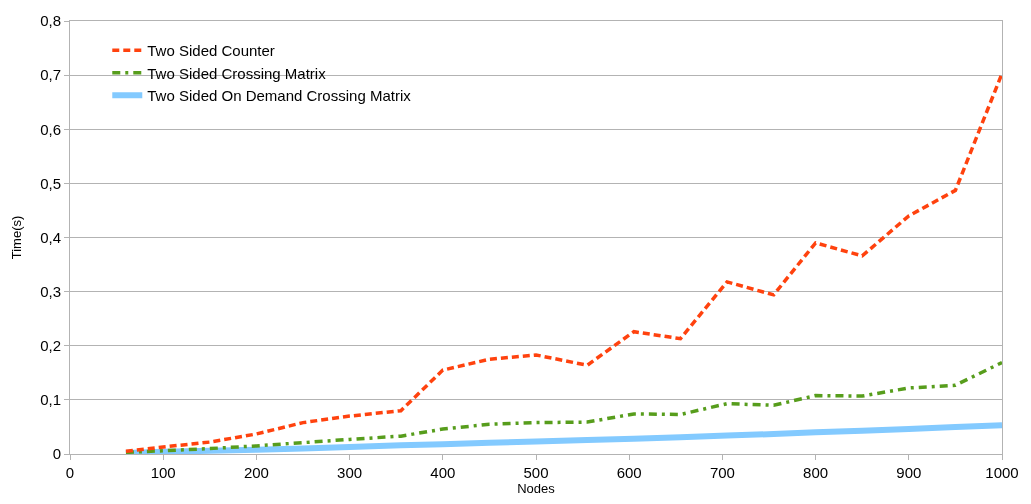  I want to click on legend-label: Two Sided On Demand Crossing Matrix, so click(279, 96).